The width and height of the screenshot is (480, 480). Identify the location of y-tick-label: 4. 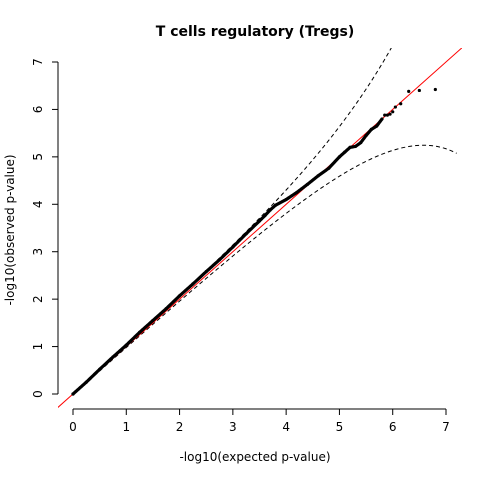
(38, 204).